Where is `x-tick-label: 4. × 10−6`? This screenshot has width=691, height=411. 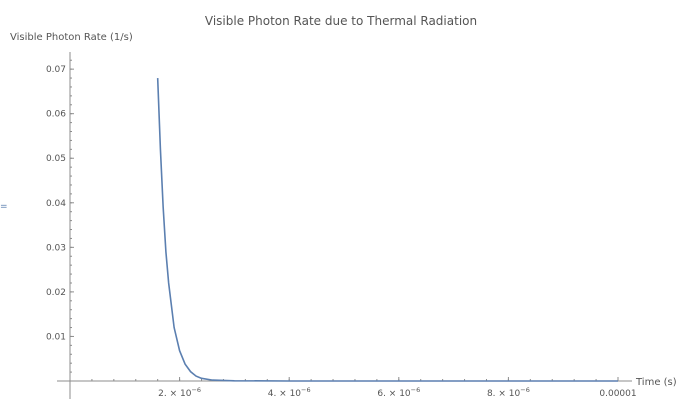 x-tick-label: 4. × 10−6 is located at coordinates (289, 392).